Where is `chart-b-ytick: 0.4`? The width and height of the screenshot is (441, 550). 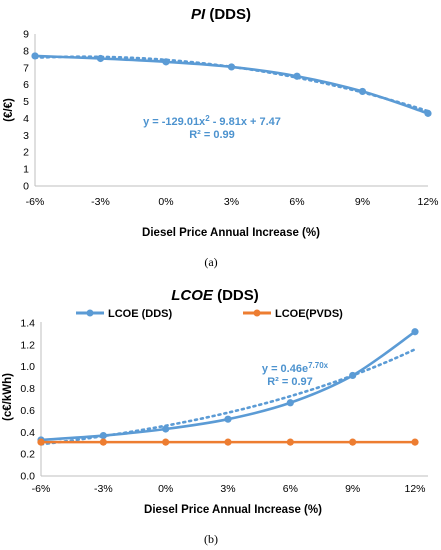 chart-b-ytick: 0.4 is located at coordinates (27, 433).